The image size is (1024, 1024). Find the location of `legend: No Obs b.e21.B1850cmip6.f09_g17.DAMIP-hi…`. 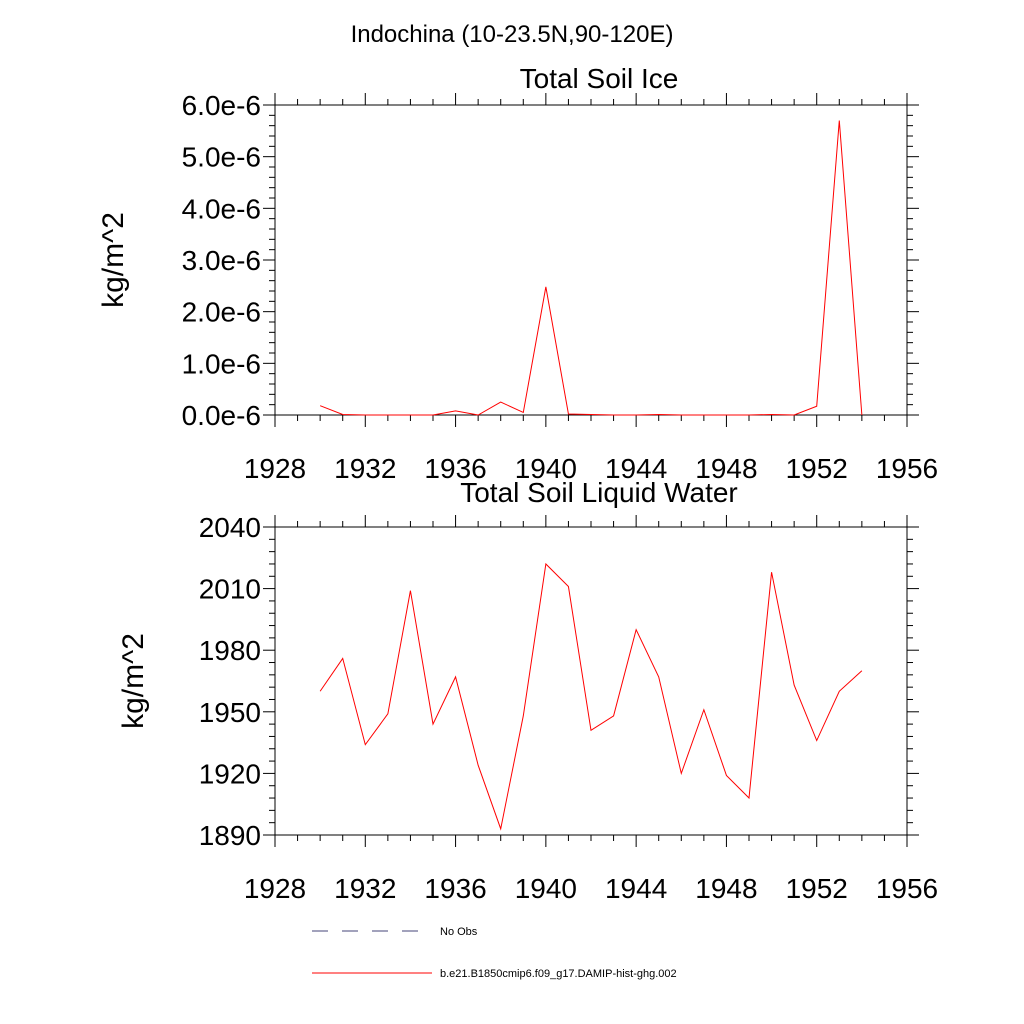

legend: No Obs b.e21.B1850cmip6.f09_g17.DAMIP-hi… is located at coordinates (494, 953).